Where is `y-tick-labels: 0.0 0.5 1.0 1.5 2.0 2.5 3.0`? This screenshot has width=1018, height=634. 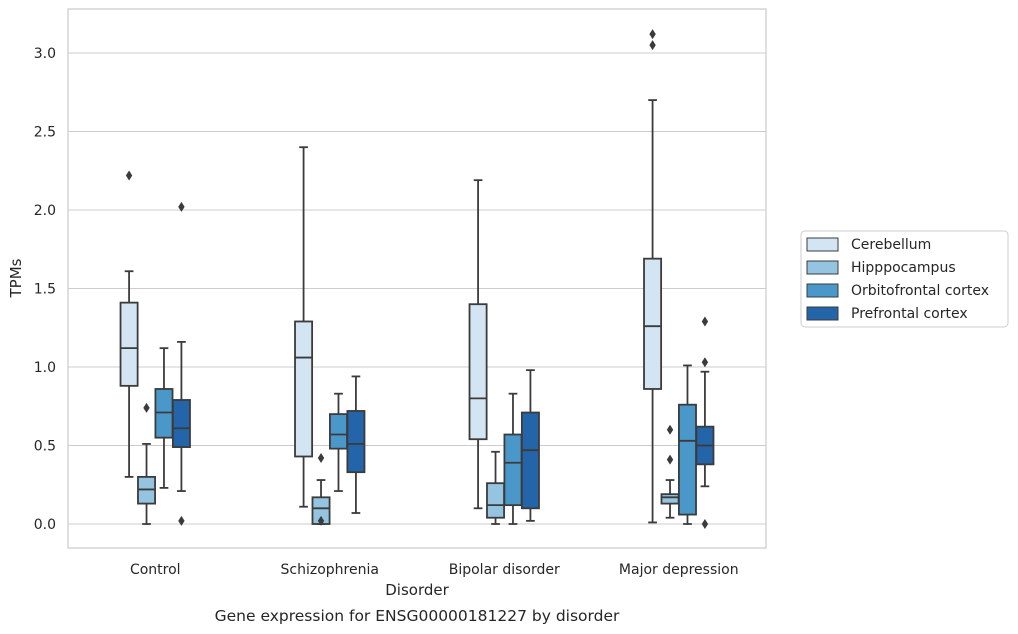 y-tick-labels: 0.0 0.5 1.0 1.5 2.0 2.5 3.0 is located at coordinates (45, 289).